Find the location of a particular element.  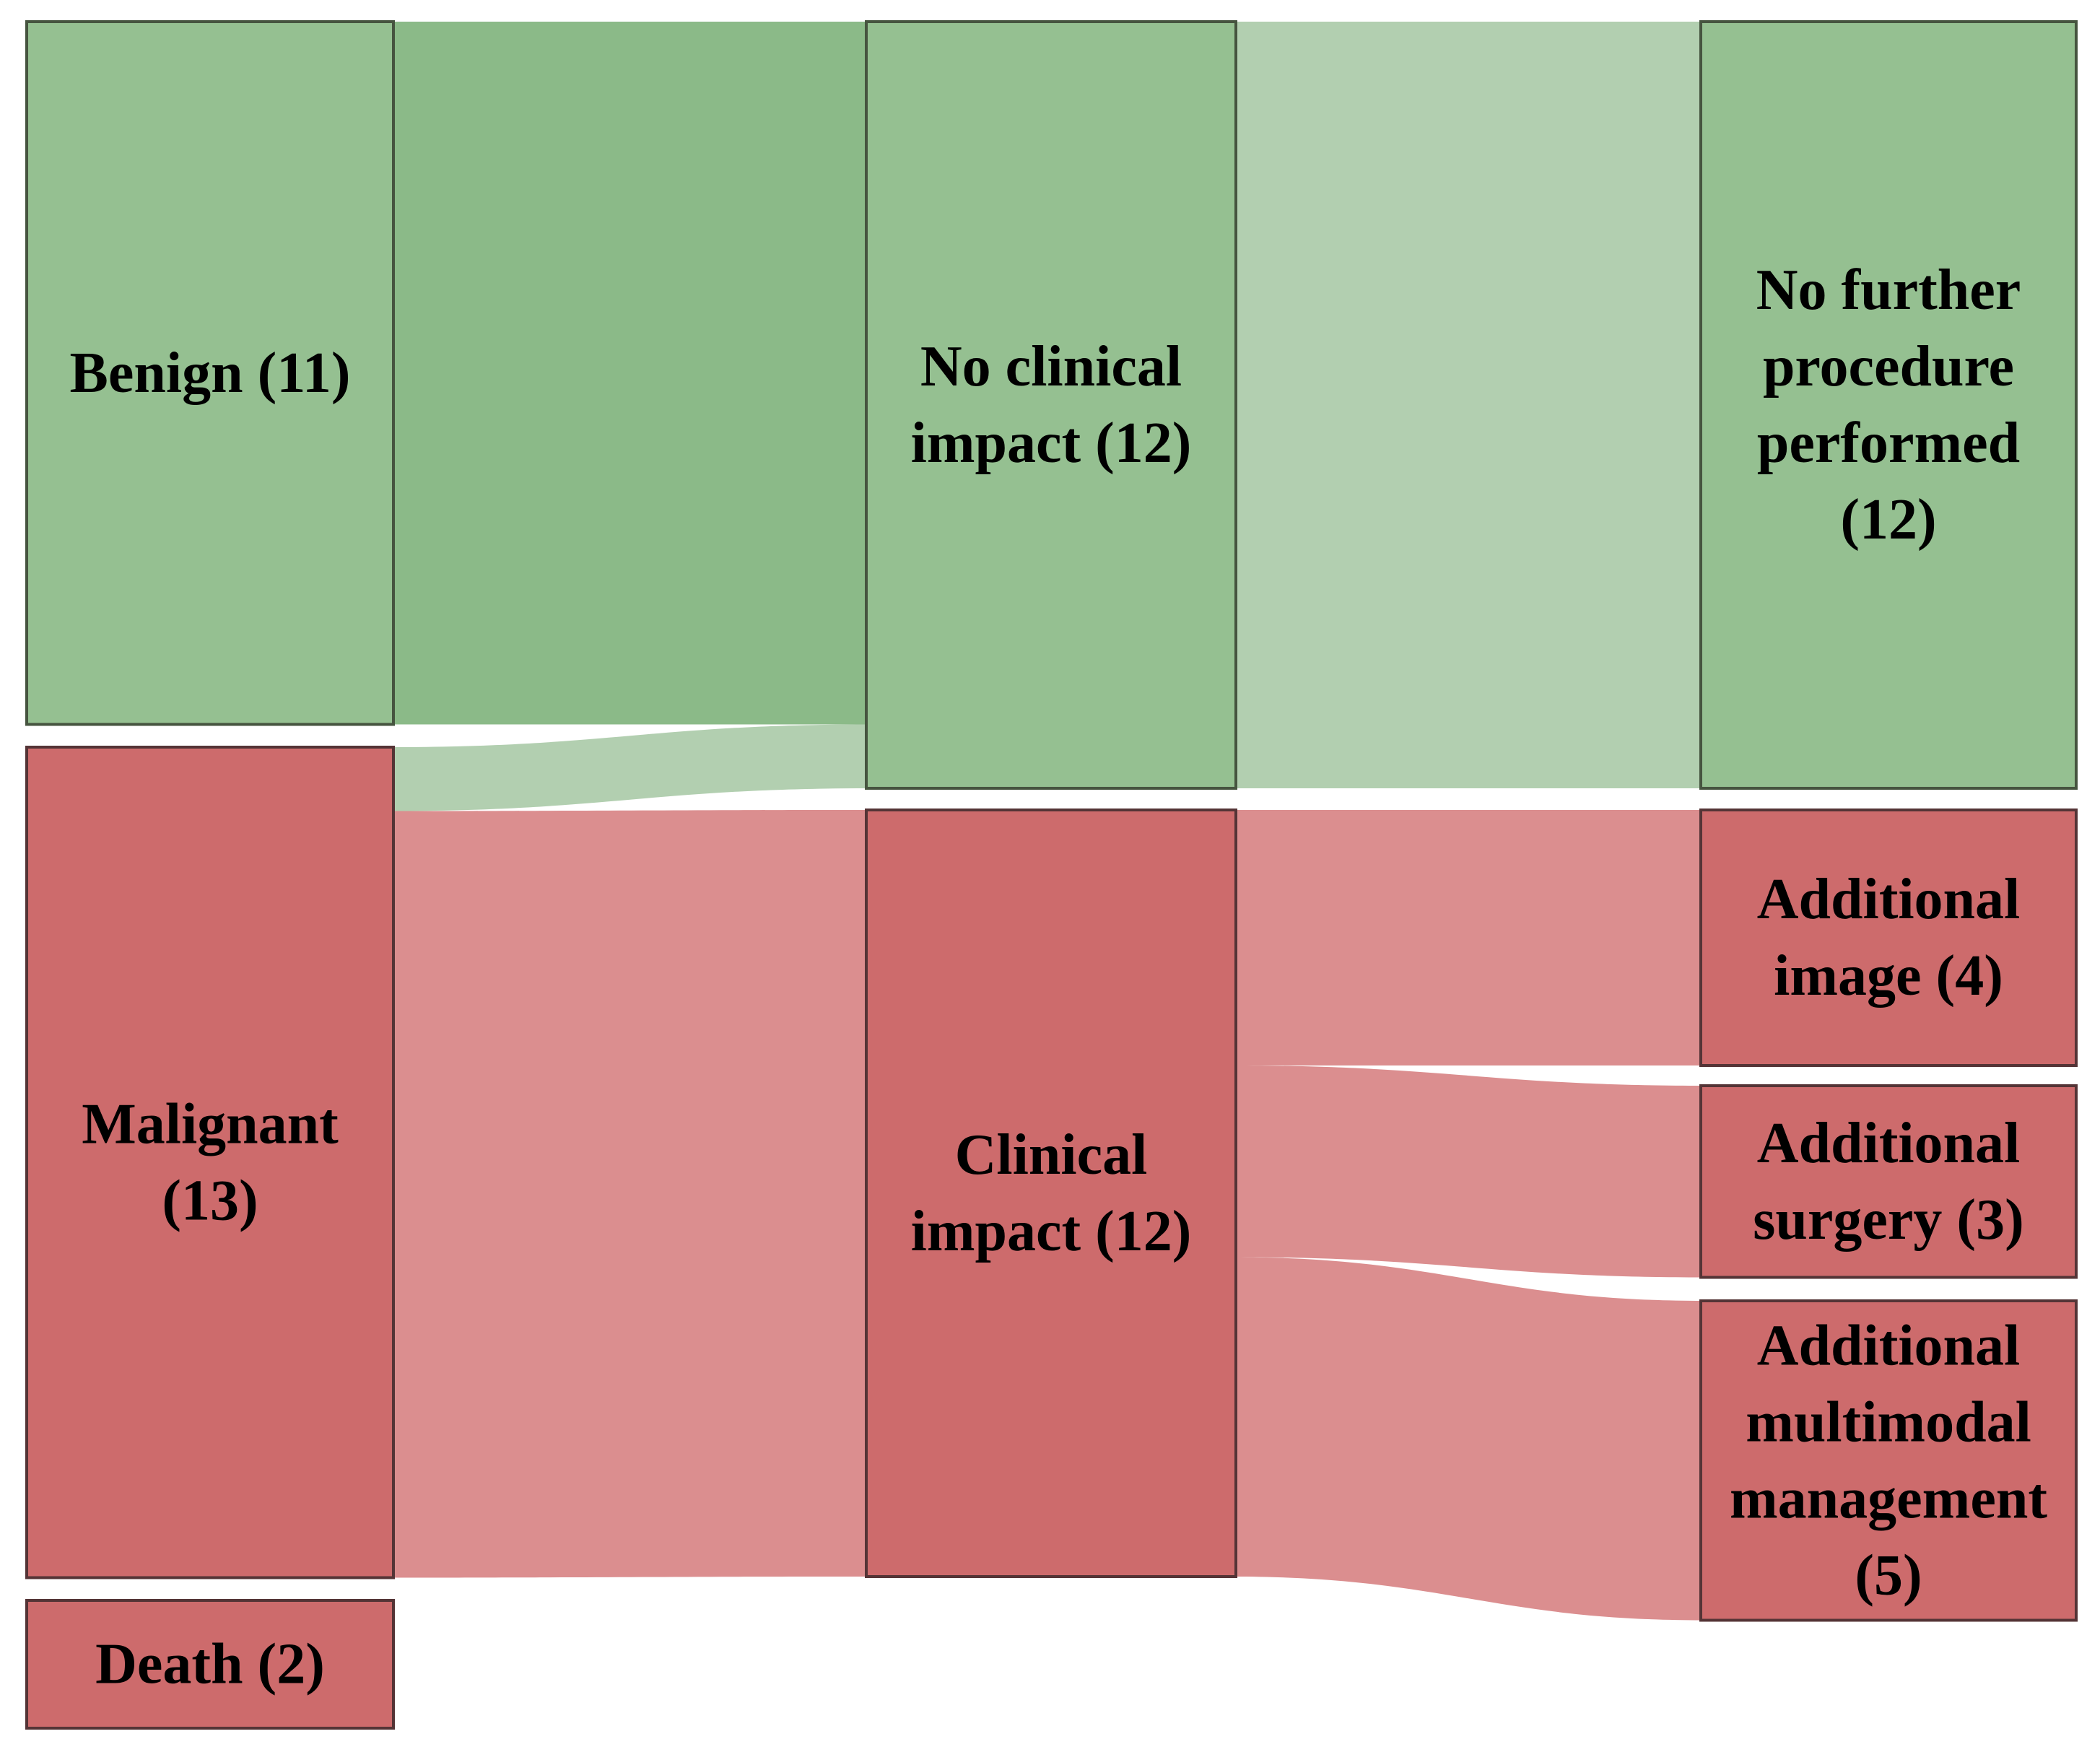

node-death is located at coordinates (210, 1664).